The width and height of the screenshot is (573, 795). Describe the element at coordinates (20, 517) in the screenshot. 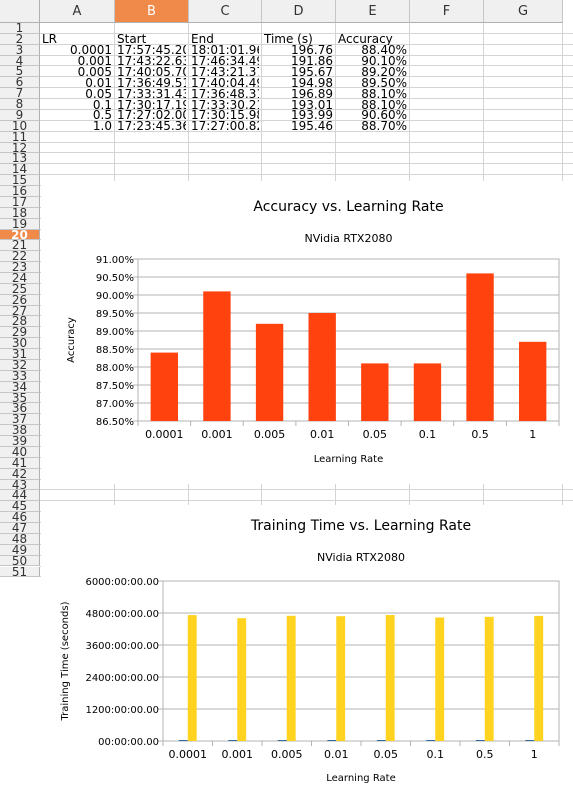

I see `row-header-46: 46` at that location.